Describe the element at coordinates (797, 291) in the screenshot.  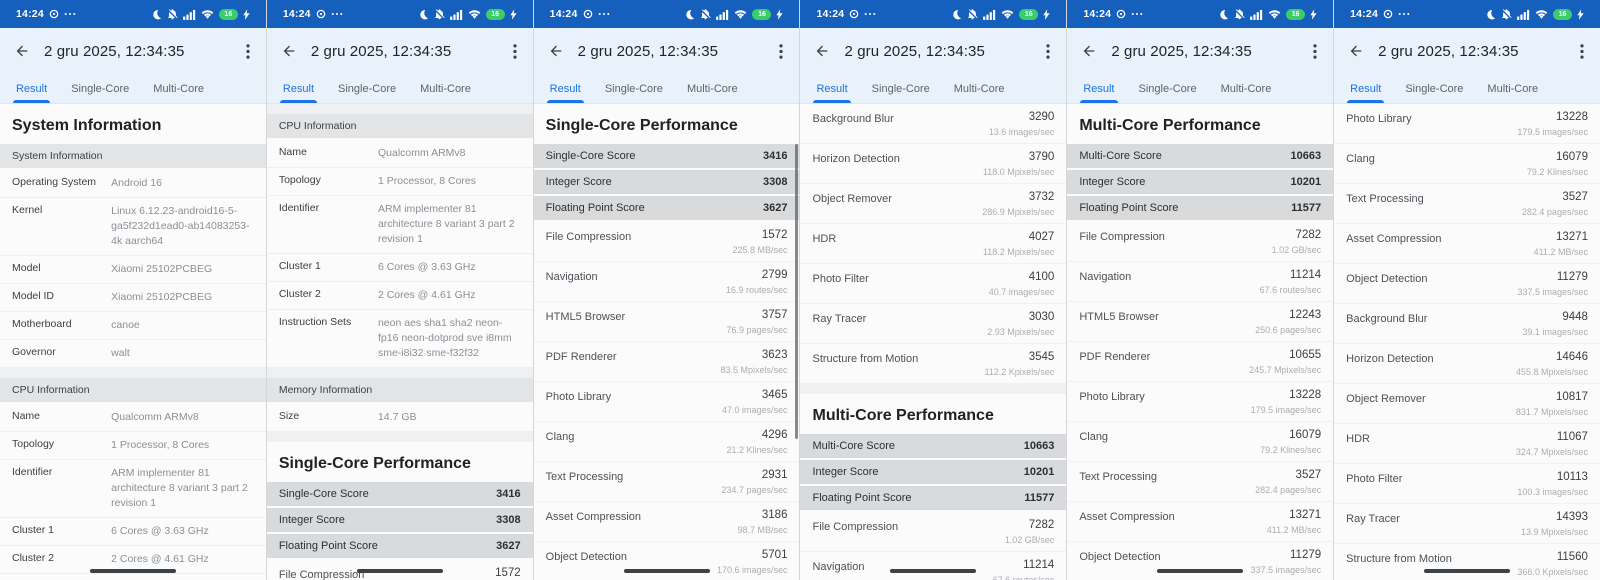
I see `scrollbar-thumb` at that location.